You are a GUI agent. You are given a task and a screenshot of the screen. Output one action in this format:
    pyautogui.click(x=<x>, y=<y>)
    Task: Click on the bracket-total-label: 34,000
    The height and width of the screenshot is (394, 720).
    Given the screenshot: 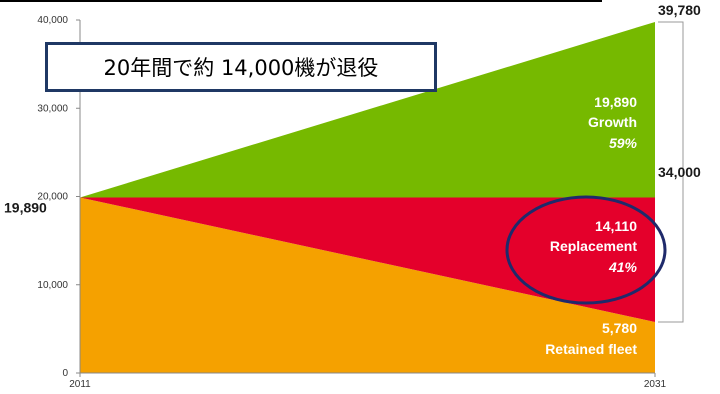 What is the action you would take?
    pyautogui.click(x=679, y=172)
    